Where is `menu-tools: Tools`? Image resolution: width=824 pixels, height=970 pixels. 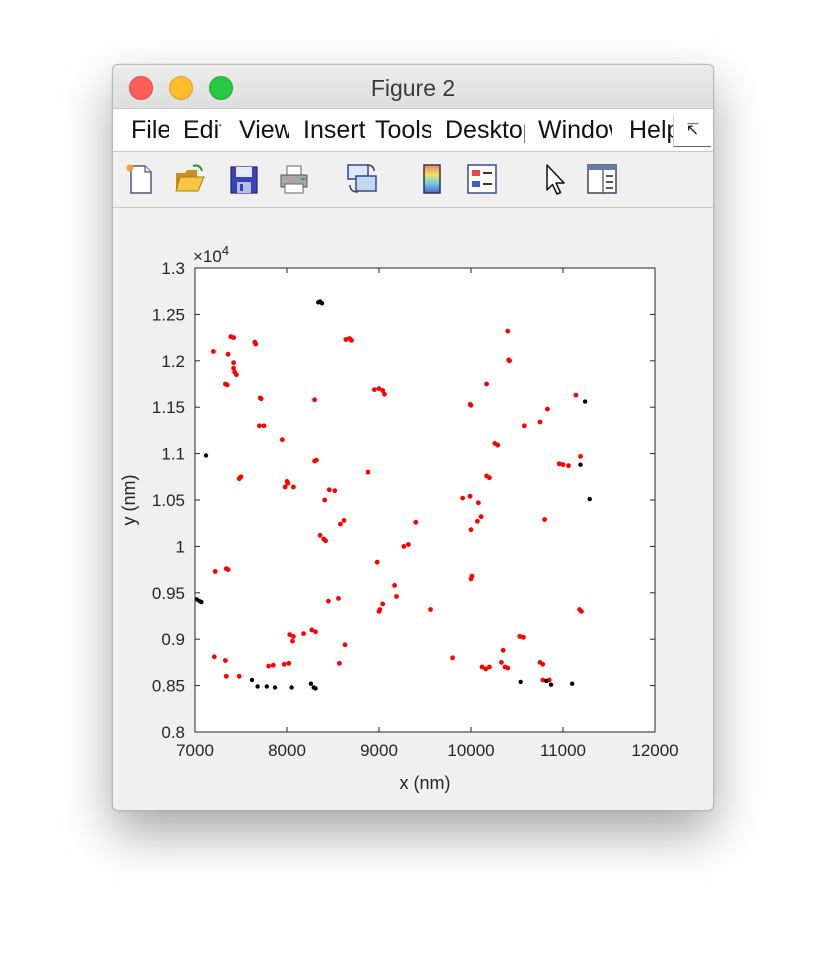
menu-tools: Tools is located at coordinates (403, 130).